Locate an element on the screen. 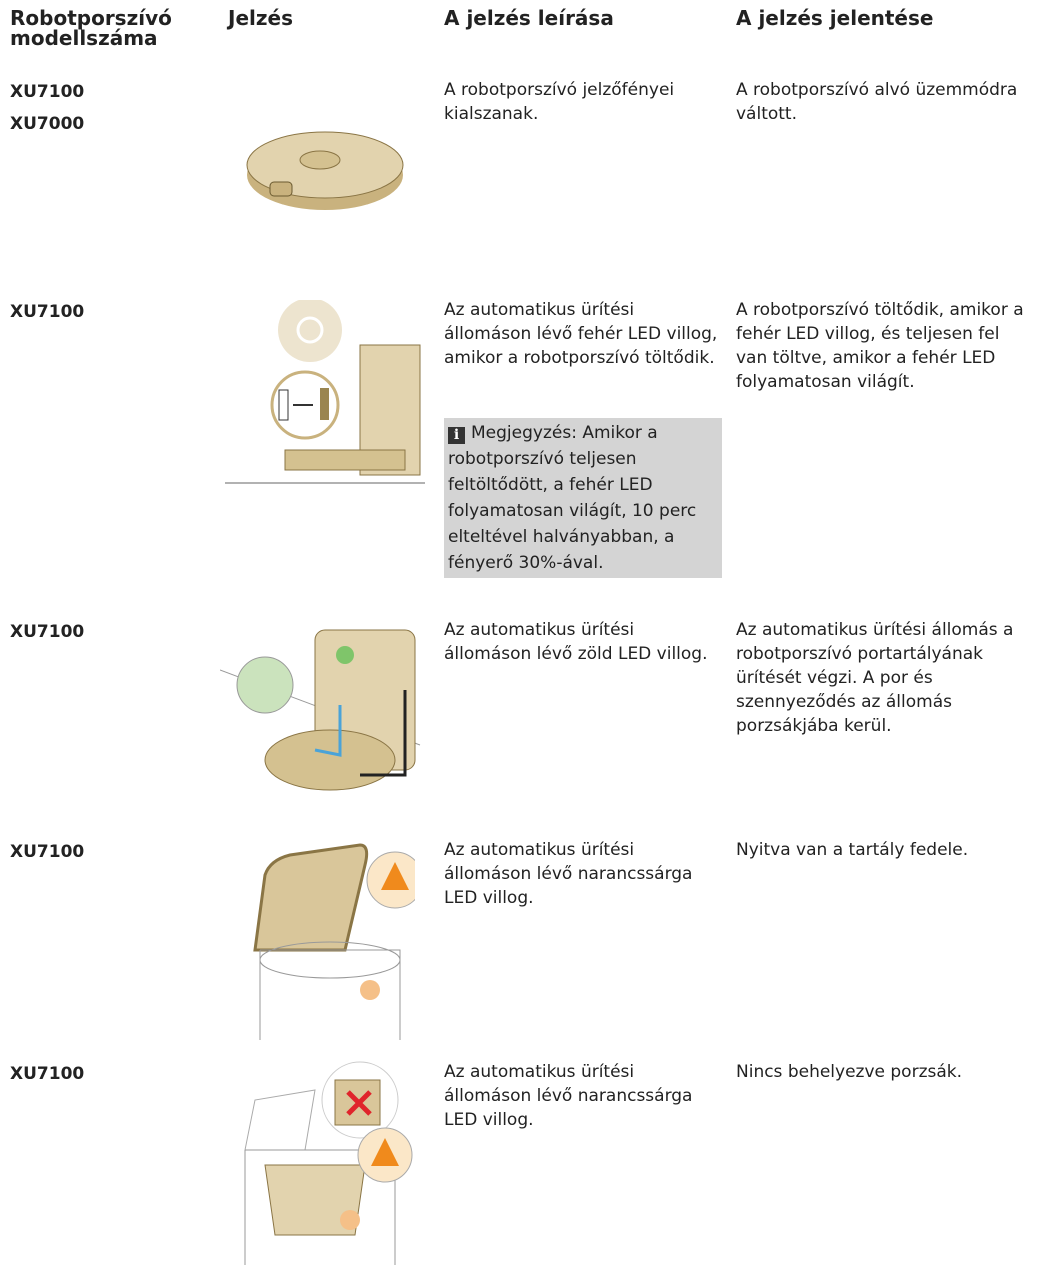  emptying-illustration is located at coordinates (320, 710).